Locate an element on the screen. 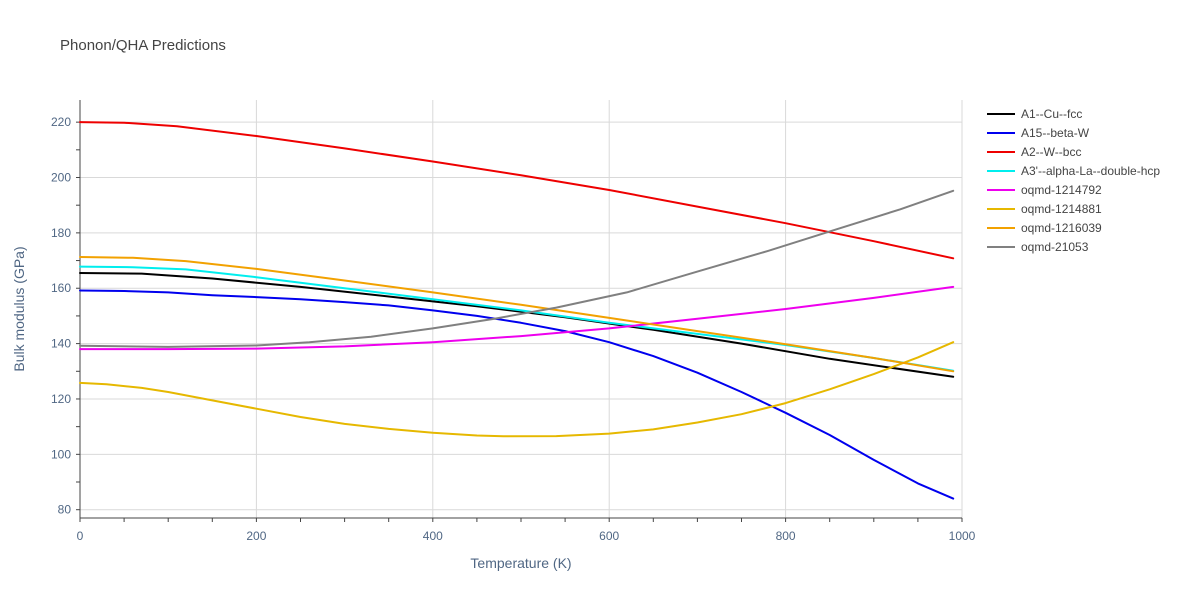 Image resolution: width=1200 pixels, height=600 pixels. x-tick-label: 0 is located at coordinates (80, 536).